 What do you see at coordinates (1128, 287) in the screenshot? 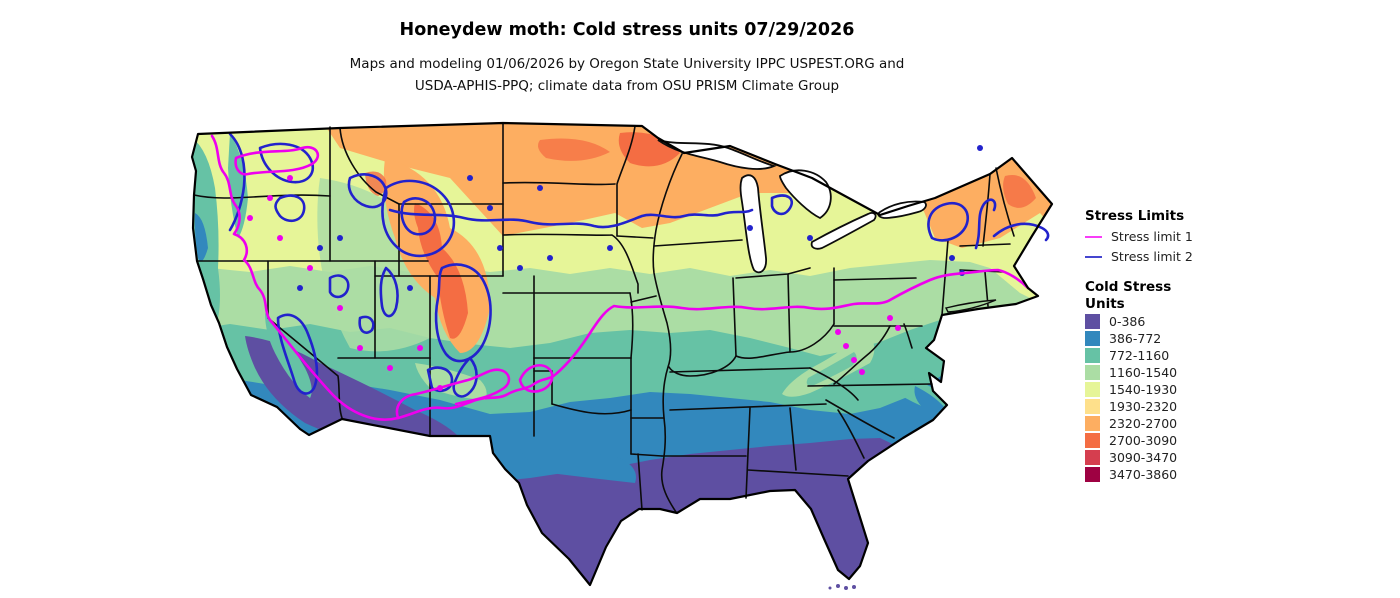
I see `cold-stress-title-line-1: Cold Stress` at bounding box center [1128, 287].